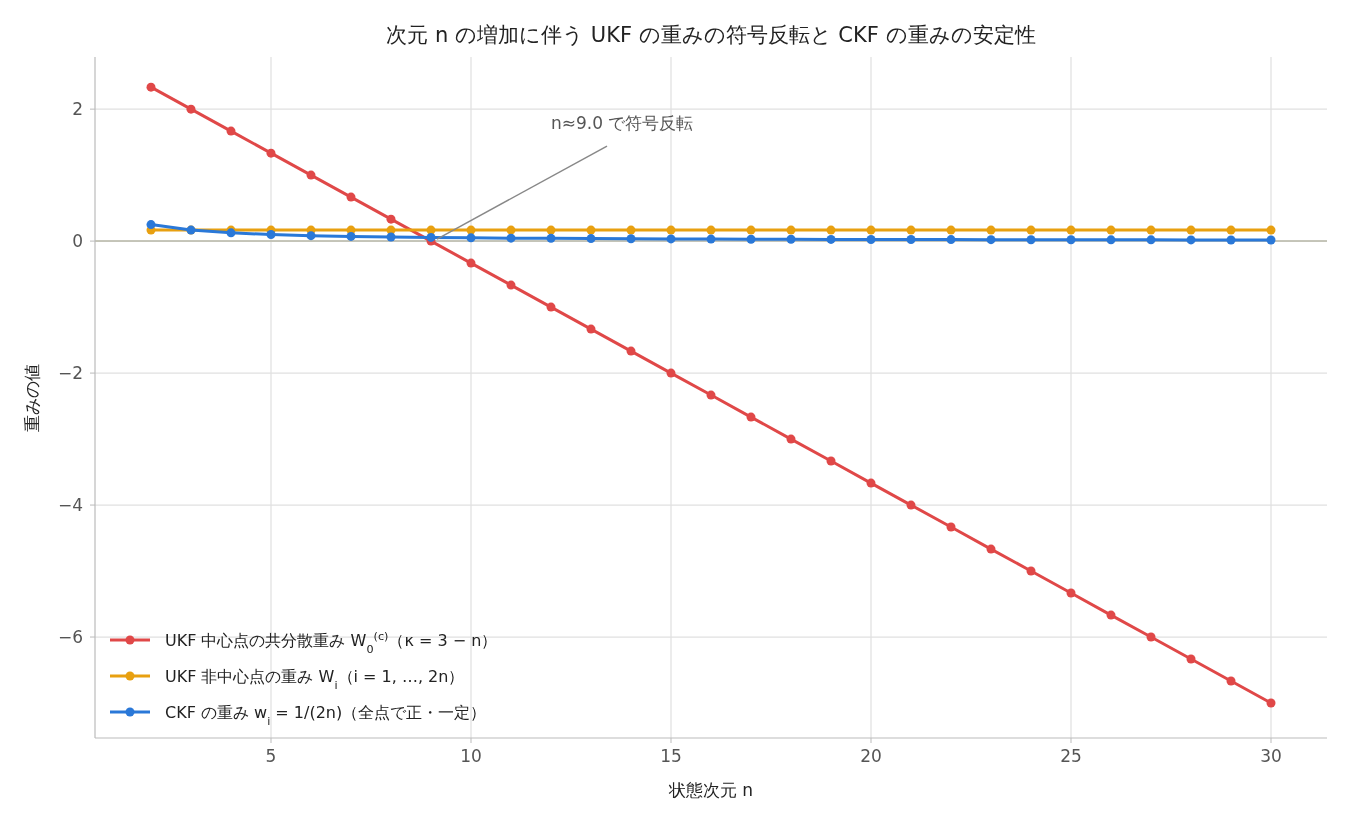 This screenshot has height=825, width=1350. What do you see at coordinates (77, 241) in the screenshot?
I see `y-tick-label: 0` at bounding box center [77, 241].